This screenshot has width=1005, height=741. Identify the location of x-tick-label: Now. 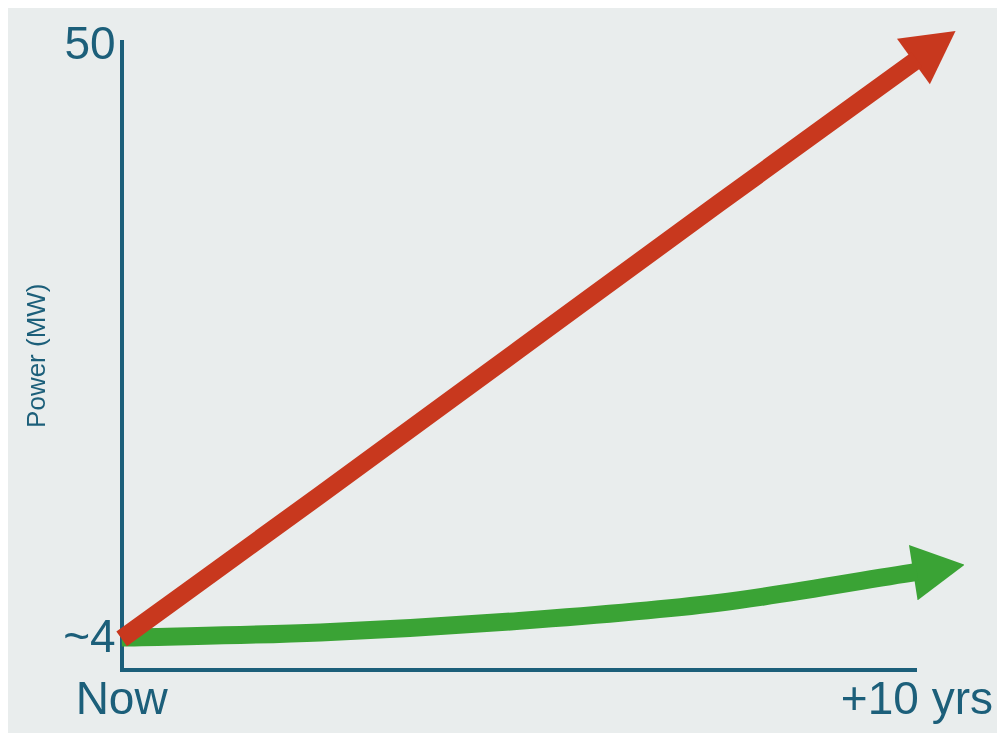
(122, 698).